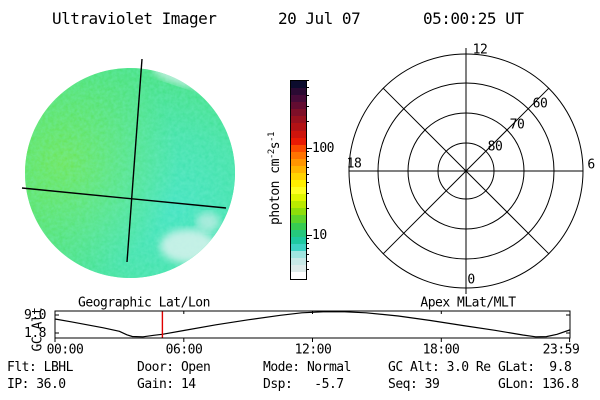 Image resolution: width=600 pixels, height=400 pixels. I want to click on colorbar-tick-label-10: 10, so click(319, 235).